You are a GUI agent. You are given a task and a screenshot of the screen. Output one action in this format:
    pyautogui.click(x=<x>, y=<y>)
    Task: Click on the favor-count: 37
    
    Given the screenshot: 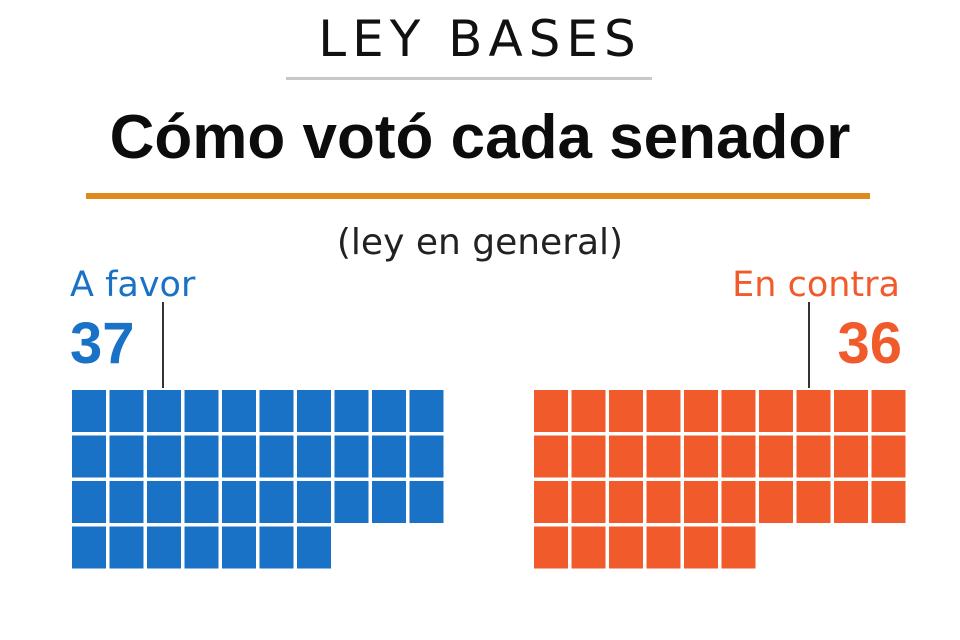 What is the action you would take?
    pyautogui.click(x=102, y=343)
    